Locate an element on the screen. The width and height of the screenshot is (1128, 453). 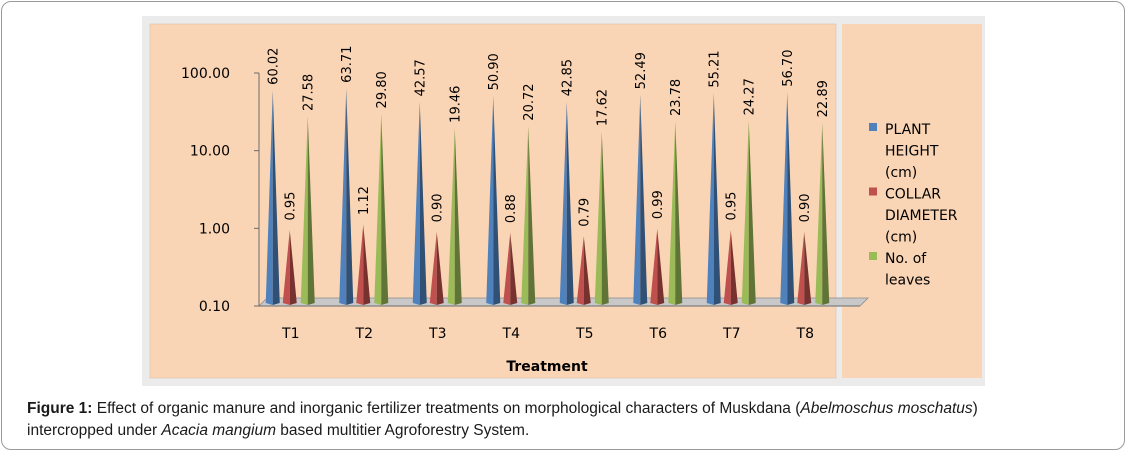
y-tick-label: 1.00 is located at coordinates (214, 229).